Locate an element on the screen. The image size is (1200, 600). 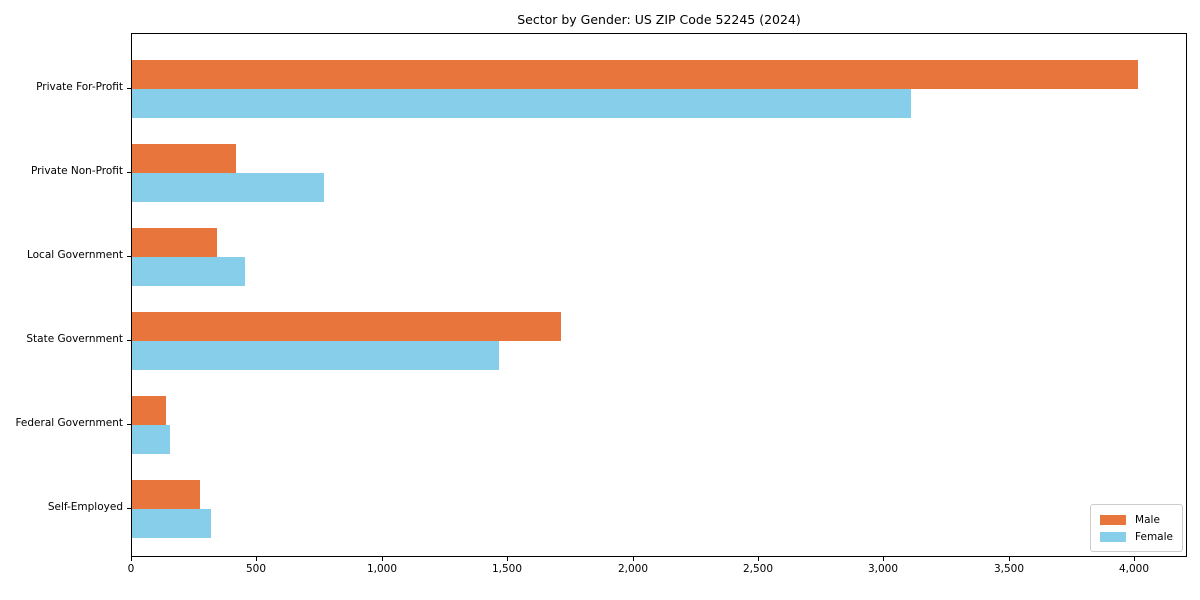
x-tick-label: 3,000 is located at coordinates (883, 569).